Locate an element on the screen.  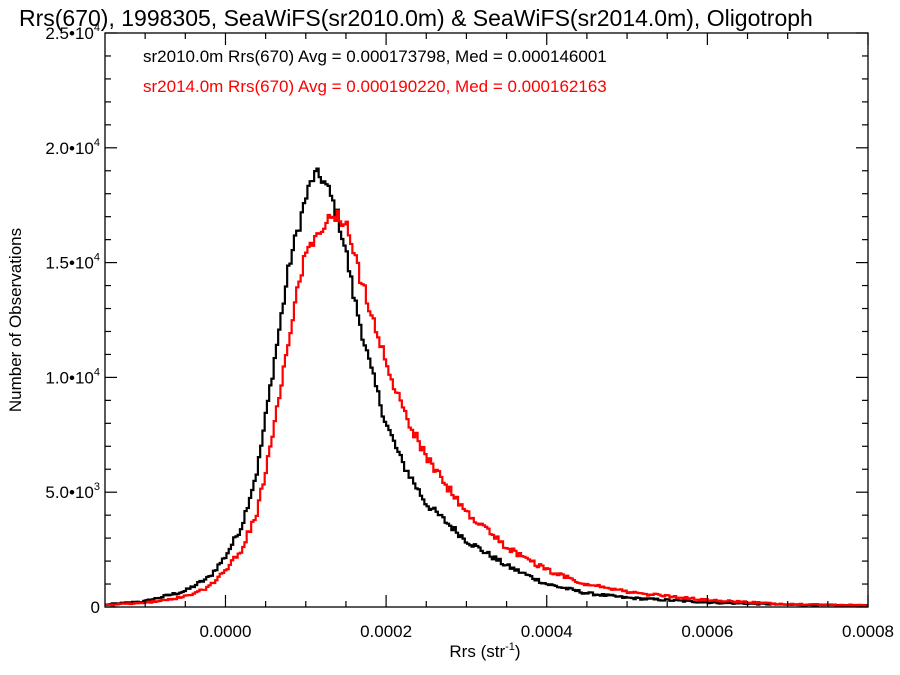
y-tick-label: 2.0•104 is located at coordinates (72, 147).